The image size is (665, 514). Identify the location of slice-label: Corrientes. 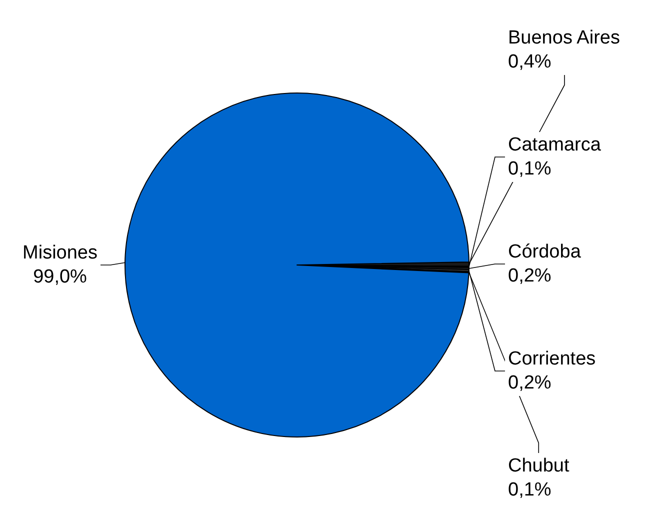
(552, 359).